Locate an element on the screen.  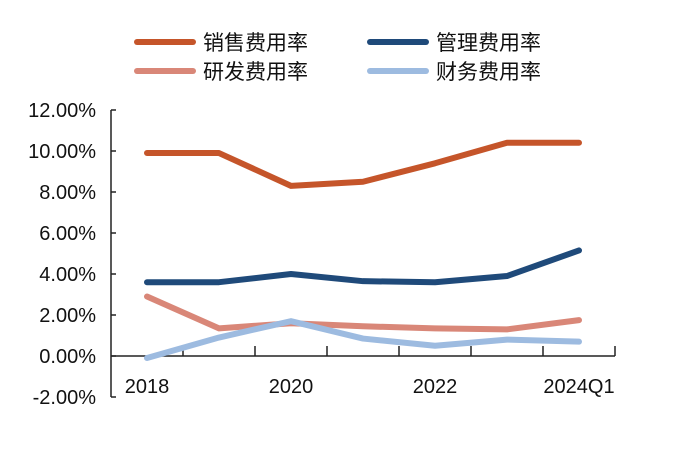
x-tick-label: 2024Q1 is located at coordinates (578, 387).